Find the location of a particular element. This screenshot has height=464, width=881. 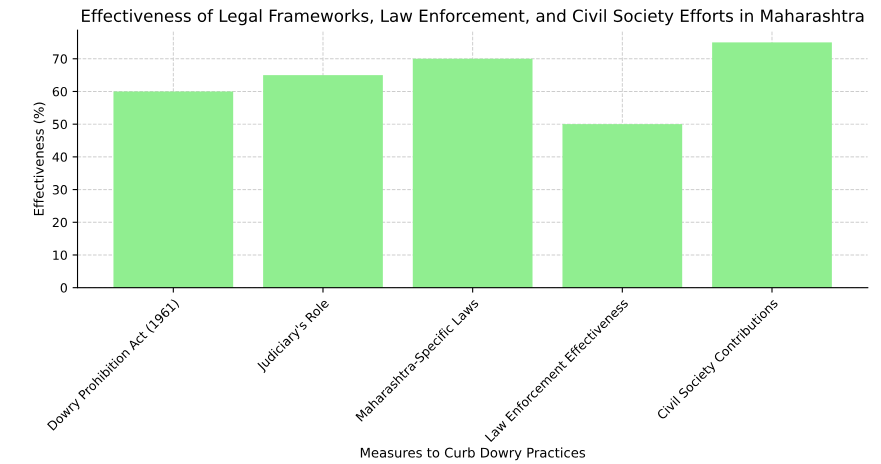

y-tick-label: 40 is located at coordinates (59, 157).